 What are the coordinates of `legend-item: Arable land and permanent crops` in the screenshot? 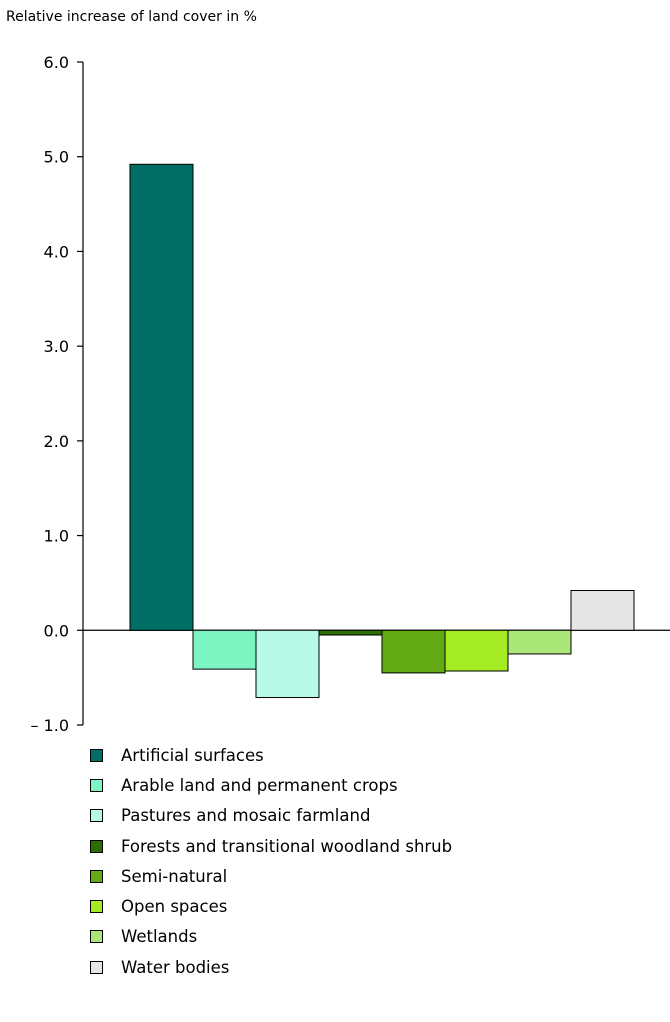 It's located at (271, 785).